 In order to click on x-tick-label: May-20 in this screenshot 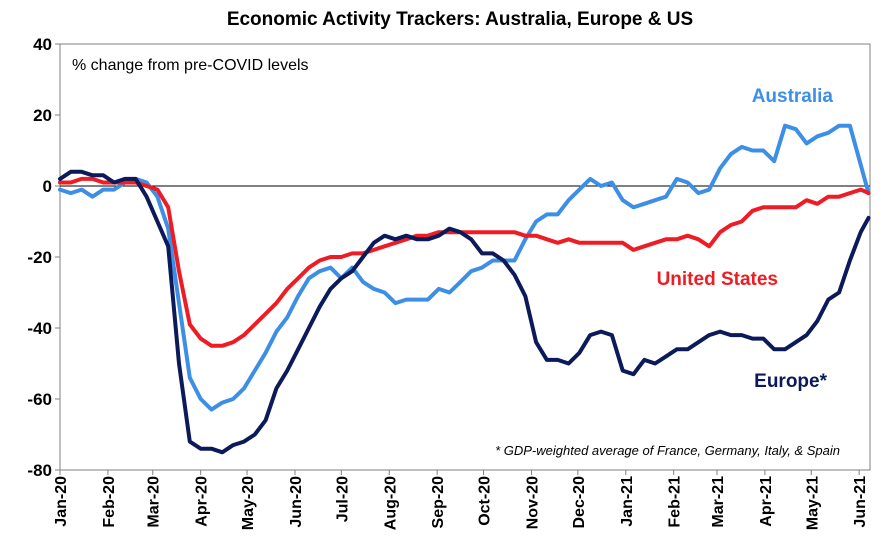, I will do `click(248, 503)`.